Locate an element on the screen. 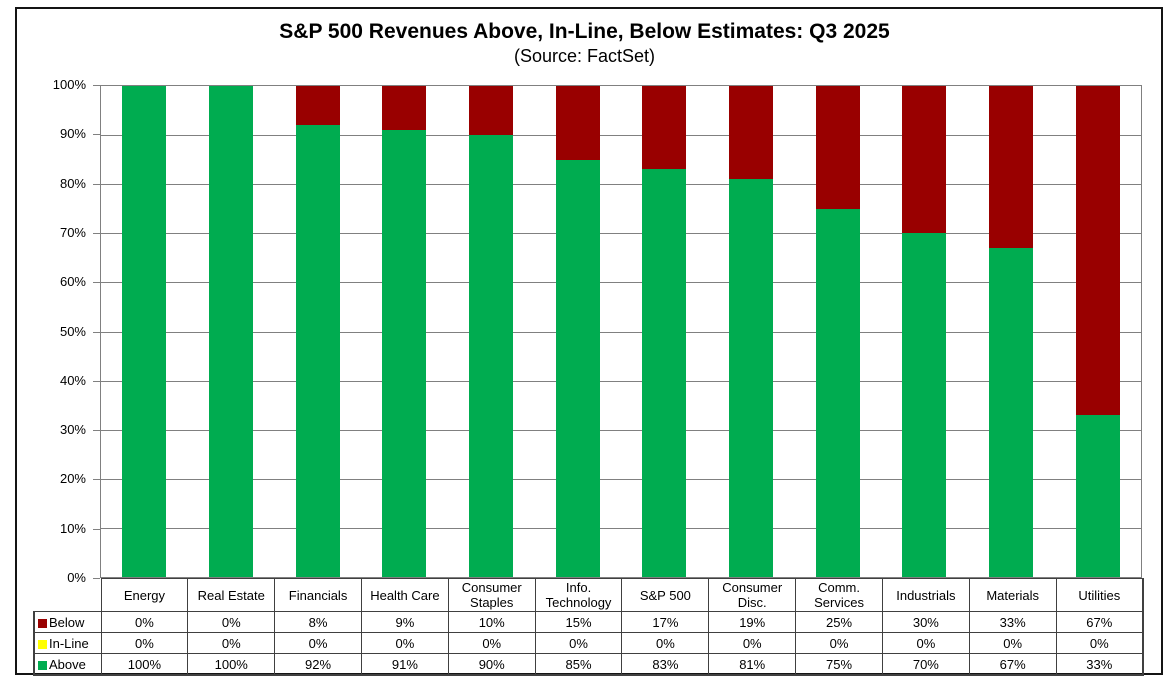 The height and width of the screenshot is (682, 1169). y-axis-tick-label: 0% is located at coordinates (76, 577).